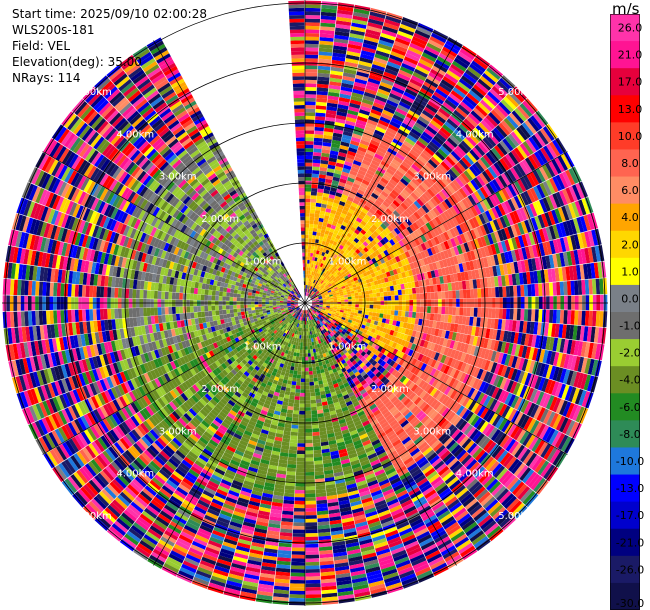  I want to click on colorbar-tick: -21.0, so click(630, 542).